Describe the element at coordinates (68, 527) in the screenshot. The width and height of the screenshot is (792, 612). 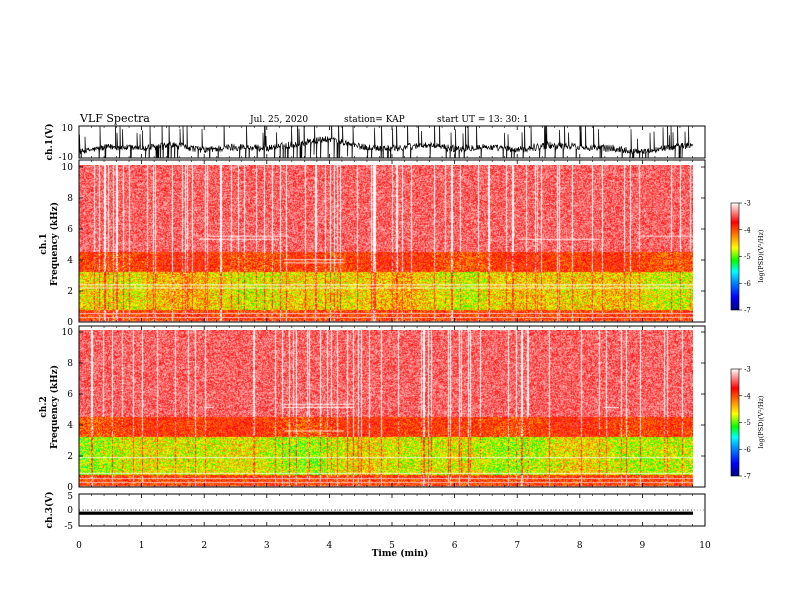
I see `ch3-ytick-bottom: -5` at that location.